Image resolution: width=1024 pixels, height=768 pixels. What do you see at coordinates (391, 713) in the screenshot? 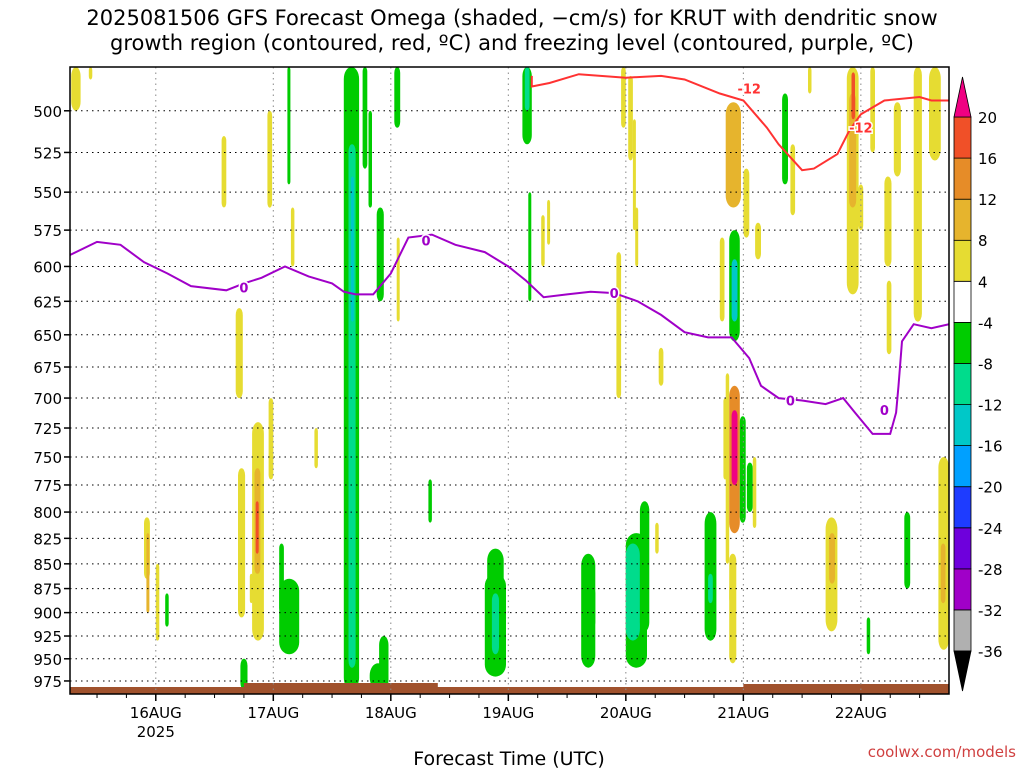
I see `x-tick-label: 18AUG` at bounding box center [391, 713].